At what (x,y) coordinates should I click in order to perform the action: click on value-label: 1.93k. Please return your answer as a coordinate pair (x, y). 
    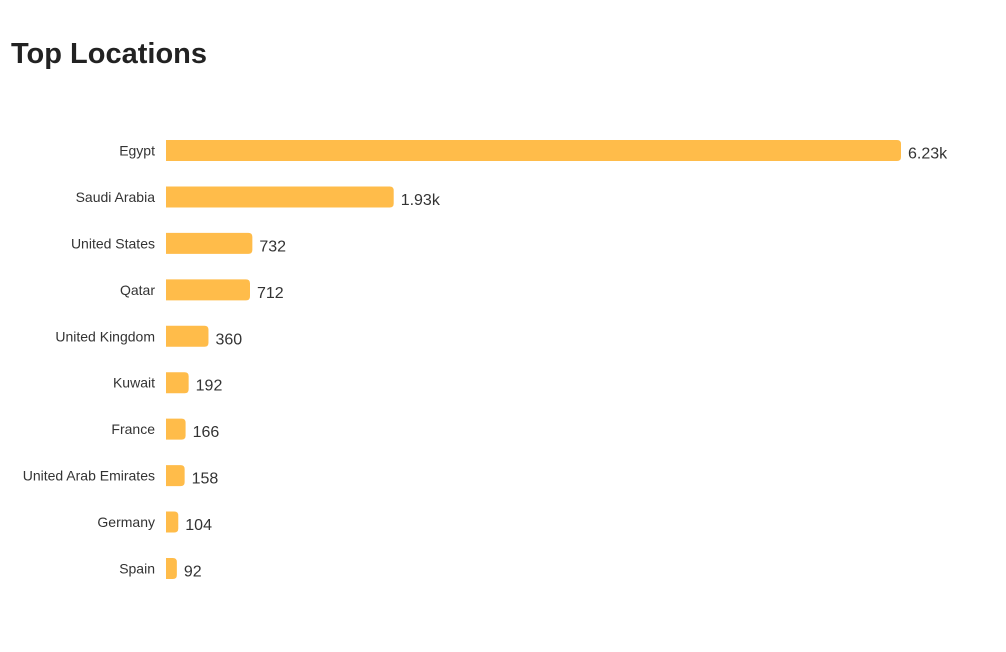
    Looking at the image, I should click on (421, 200).